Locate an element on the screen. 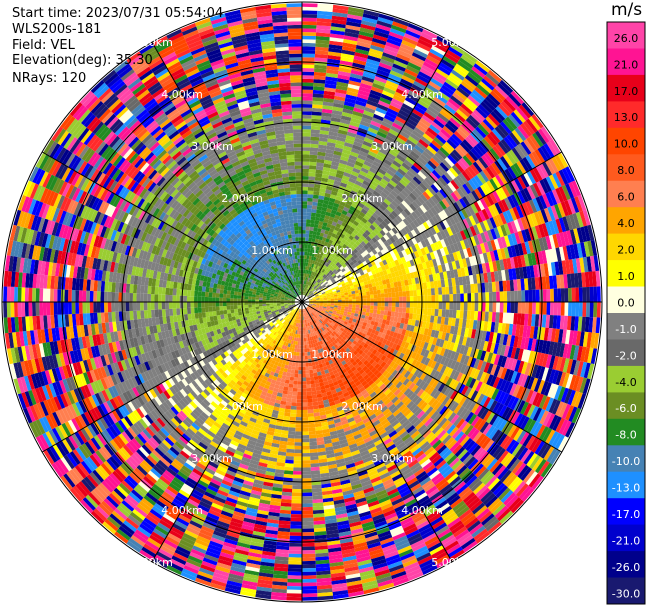 The image size is (647, 607). ray is located at coordinates (391, 174).